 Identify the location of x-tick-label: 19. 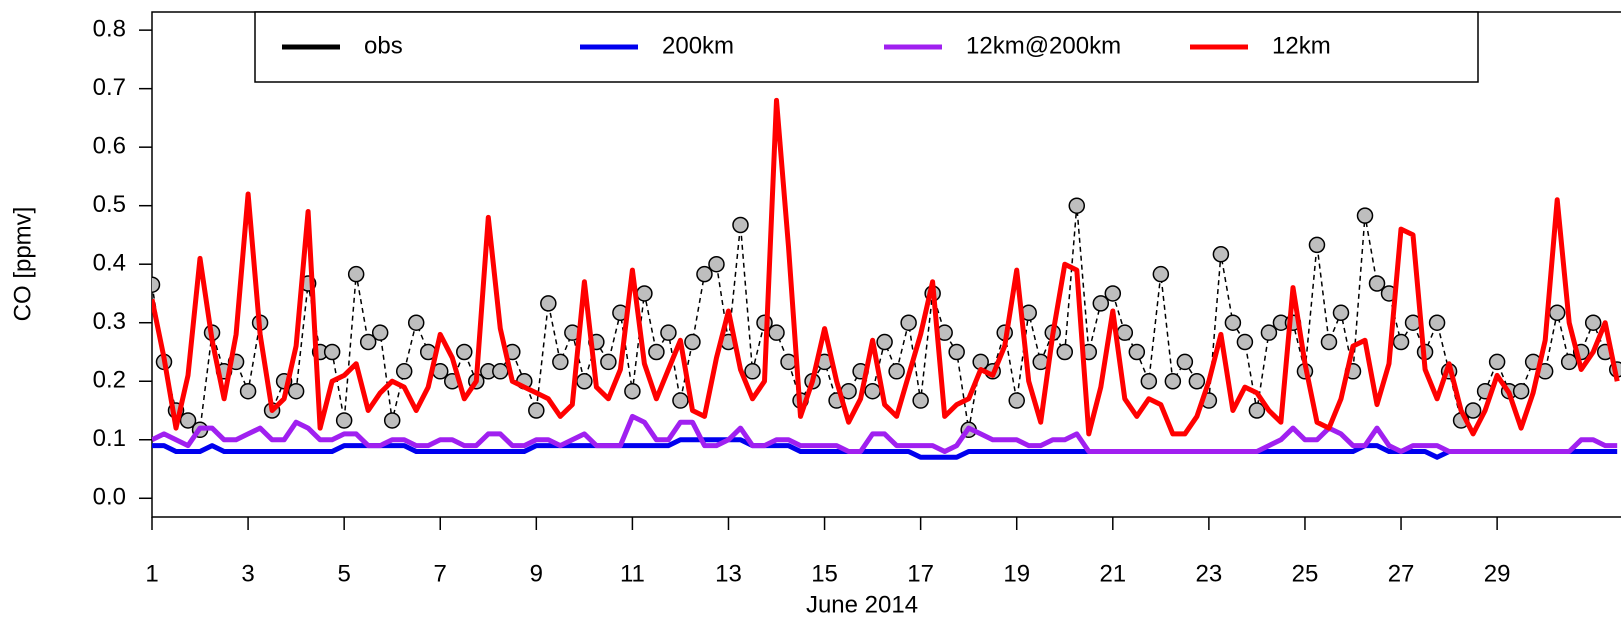
(1016, 573).